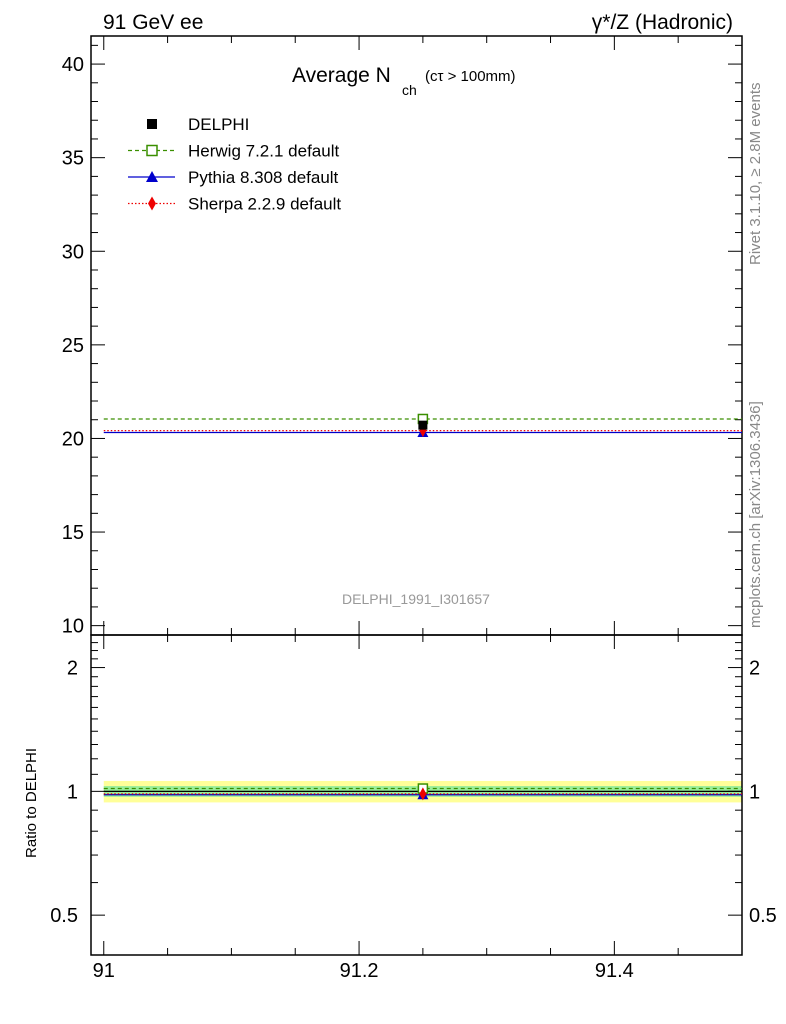 Image resolution: width=786 pixels, height=1024 pixels. I want to click on plot-title: Average N, so click(341, 75).